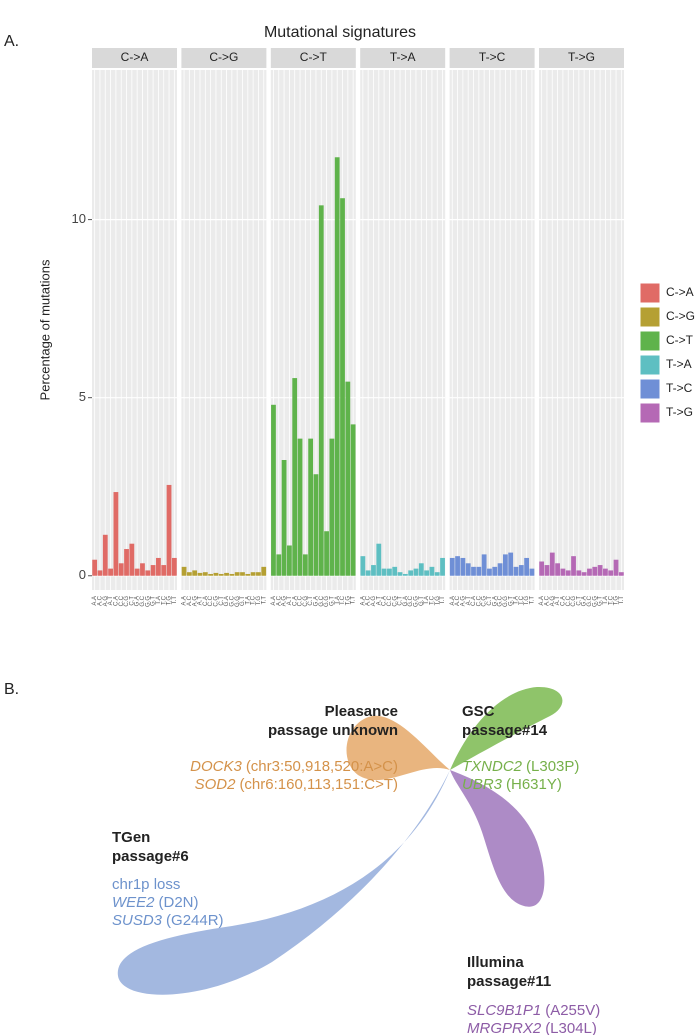 The width and height of the screenshot is (700, 1035). I want to click on group-name: Illumina, so click(495, 962).